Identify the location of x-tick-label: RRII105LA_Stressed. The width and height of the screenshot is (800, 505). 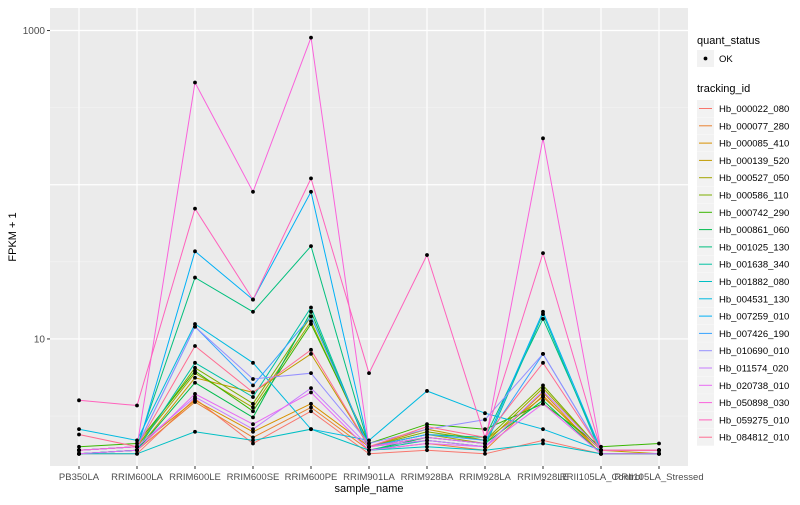
(658, 477).